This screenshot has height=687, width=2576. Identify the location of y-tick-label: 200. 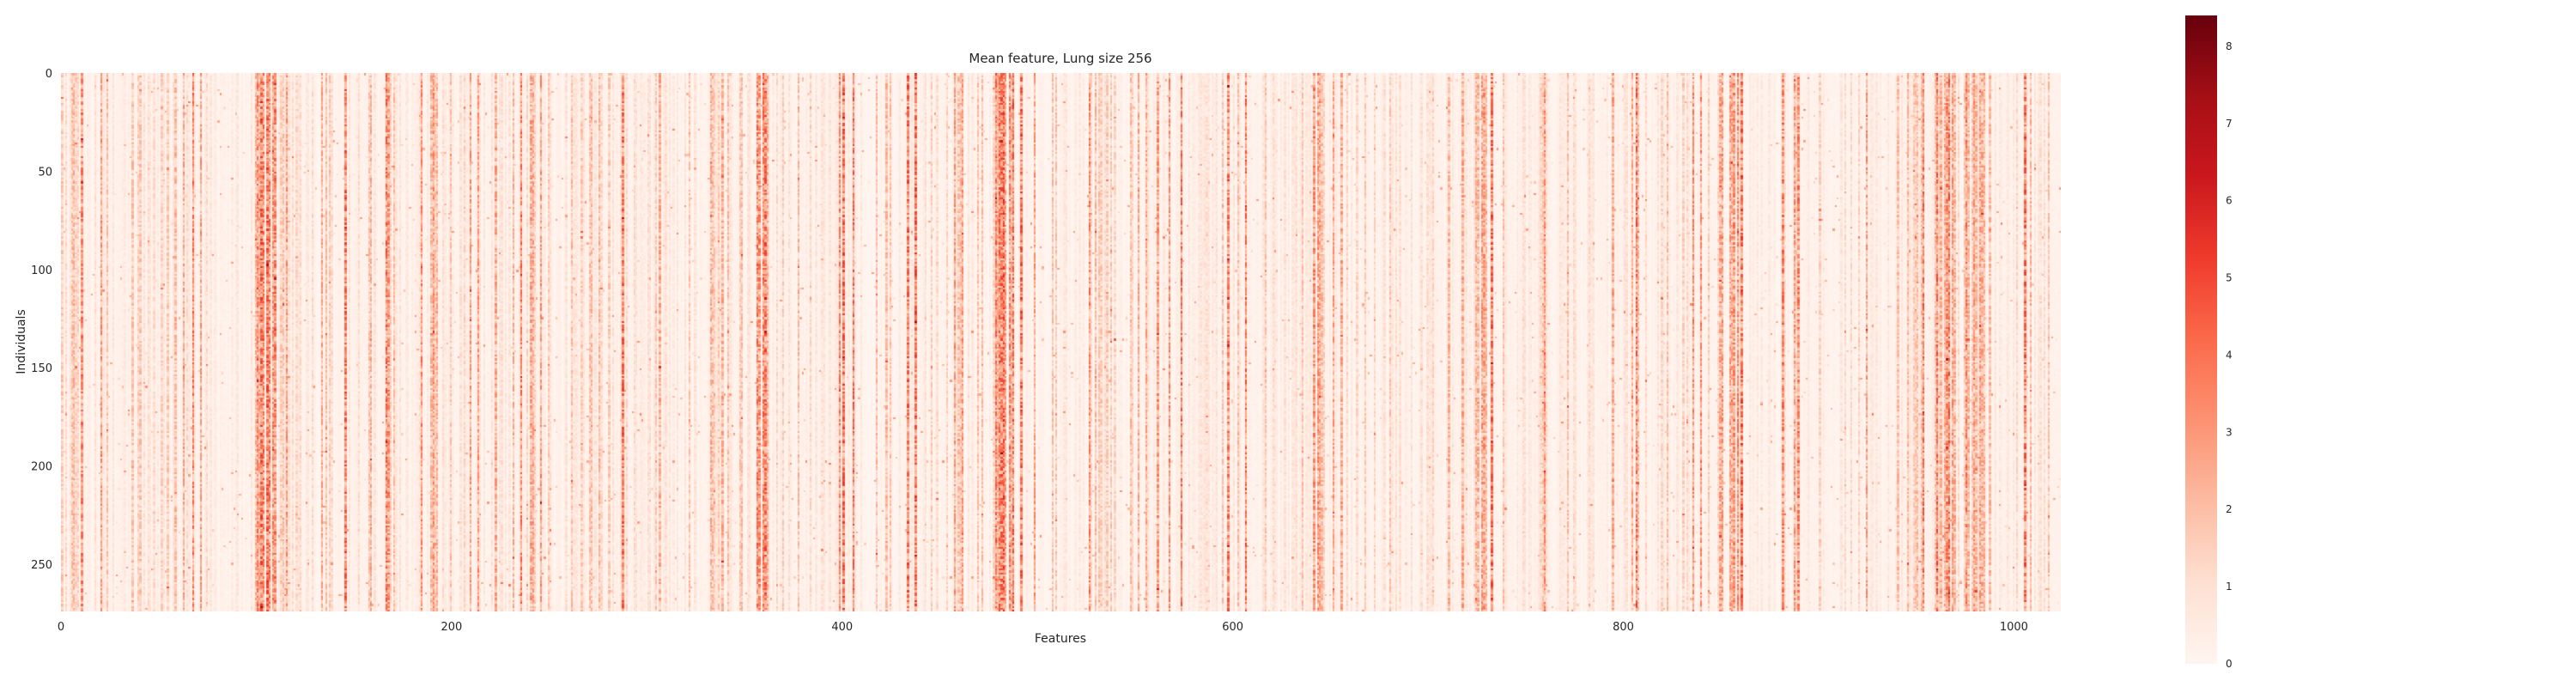
(41, 467).